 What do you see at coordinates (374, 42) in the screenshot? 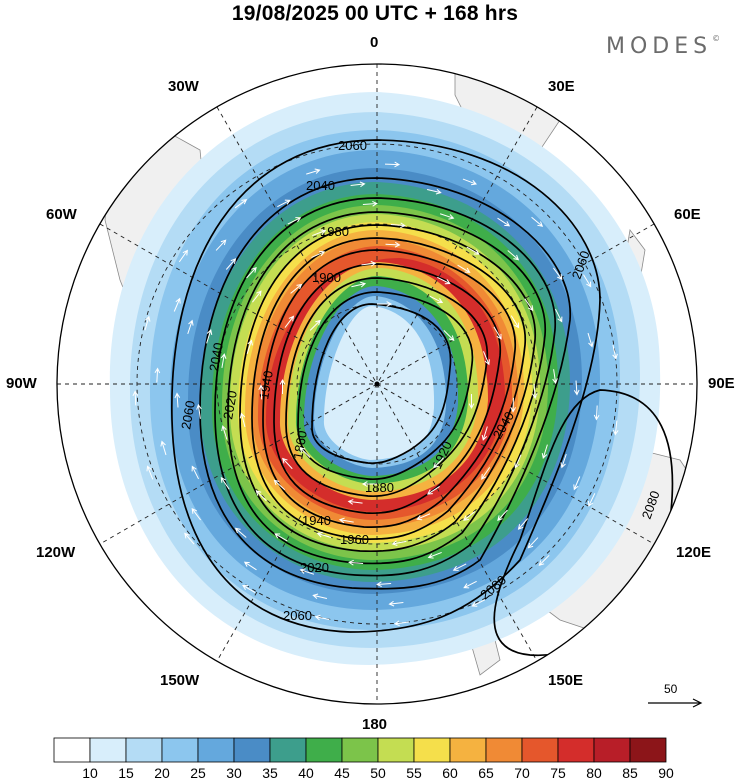
I see `lon-label-0: 0` at bounding box center [374, 42].